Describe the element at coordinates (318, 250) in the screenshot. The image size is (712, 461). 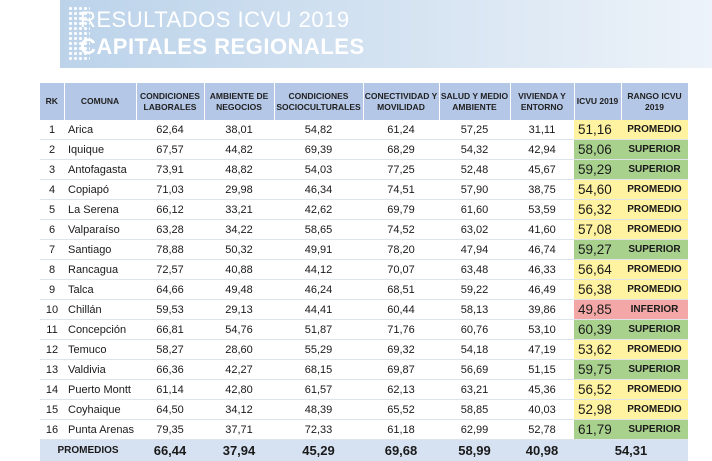
I see `row-condiciones-socioculturales: 49,91` at that location.